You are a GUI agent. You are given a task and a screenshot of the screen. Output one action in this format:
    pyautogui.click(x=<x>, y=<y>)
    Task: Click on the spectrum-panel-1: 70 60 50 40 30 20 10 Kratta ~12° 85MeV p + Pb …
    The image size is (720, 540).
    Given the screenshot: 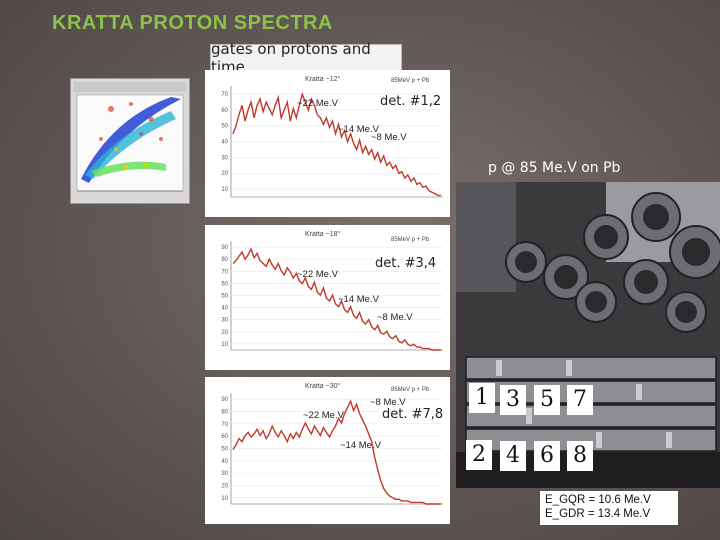 What is the action you would take?
    pyautogui.click(x=327, y=143)
    